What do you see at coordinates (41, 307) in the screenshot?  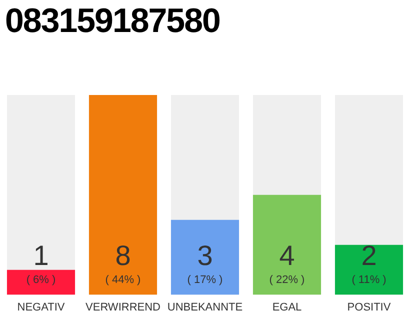 I see `x-tick-label: NEGATIV` at bounding box center [41, 307].